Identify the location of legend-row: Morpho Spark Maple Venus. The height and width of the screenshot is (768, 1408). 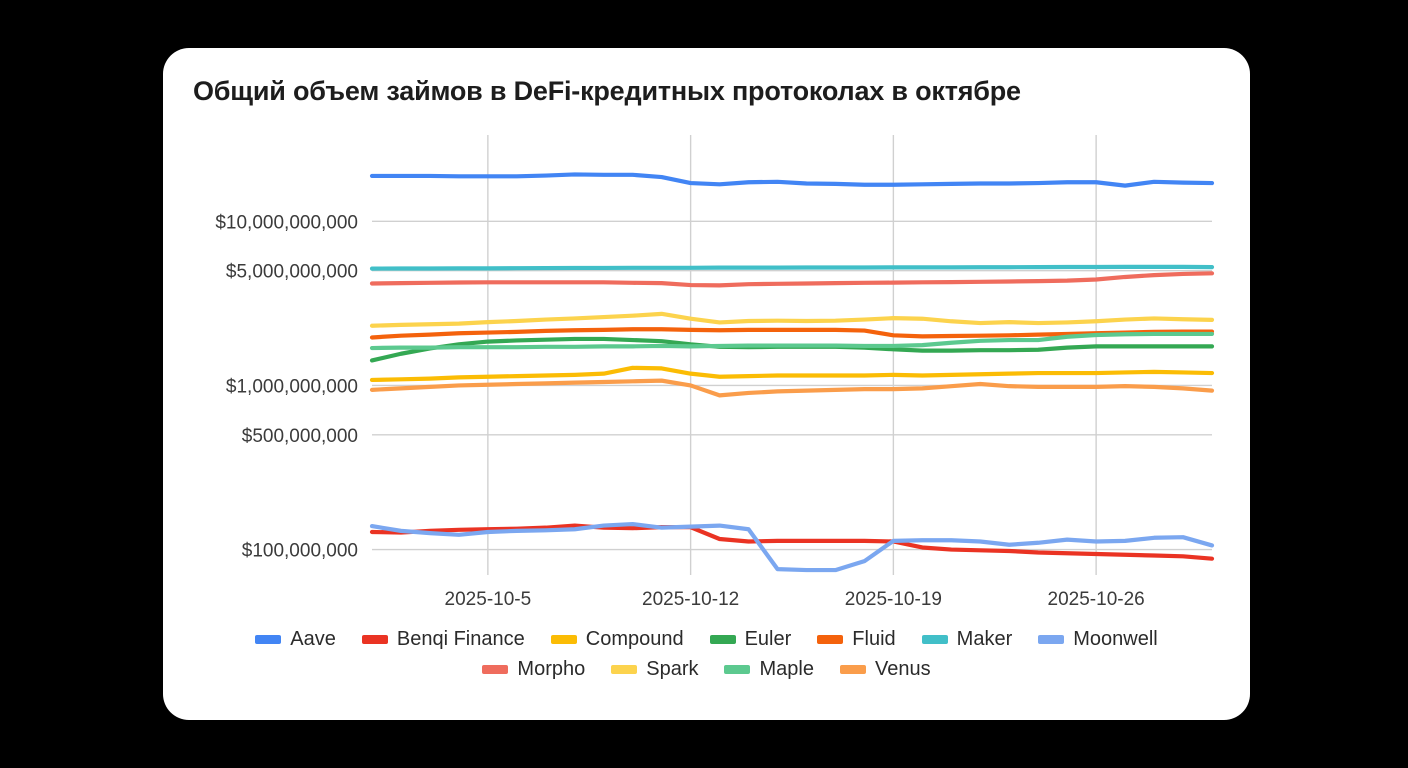
(706, 669).